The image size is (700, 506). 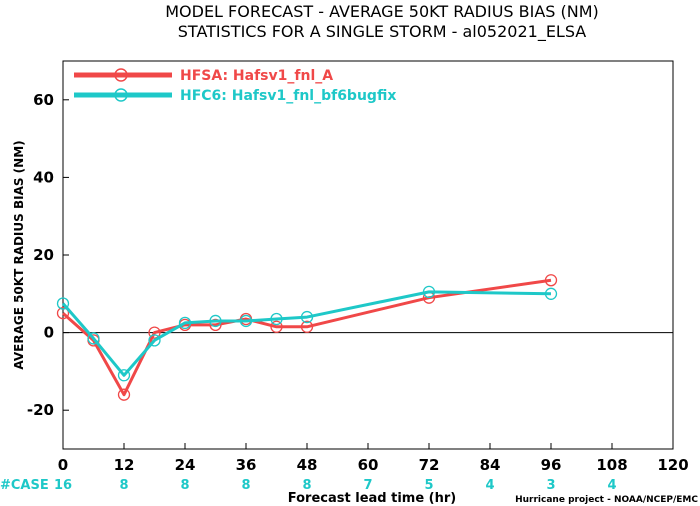 I want to click on case-label: #CASE, so click(x=24, y=485).